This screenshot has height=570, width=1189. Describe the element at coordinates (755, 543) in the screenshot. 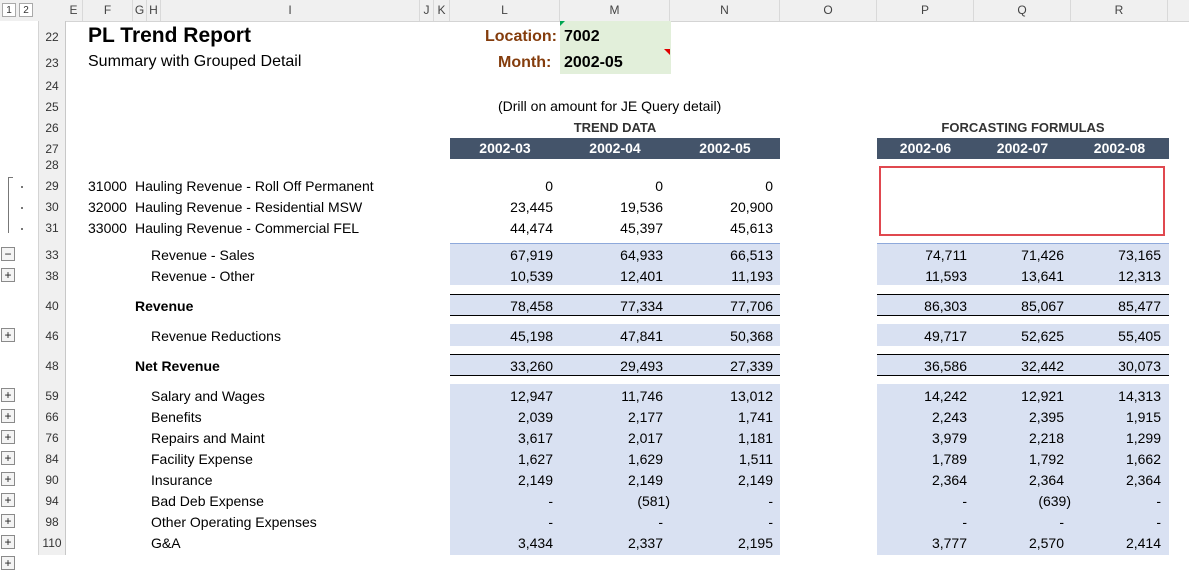

I see `trend-amount: 2,195` at that location.